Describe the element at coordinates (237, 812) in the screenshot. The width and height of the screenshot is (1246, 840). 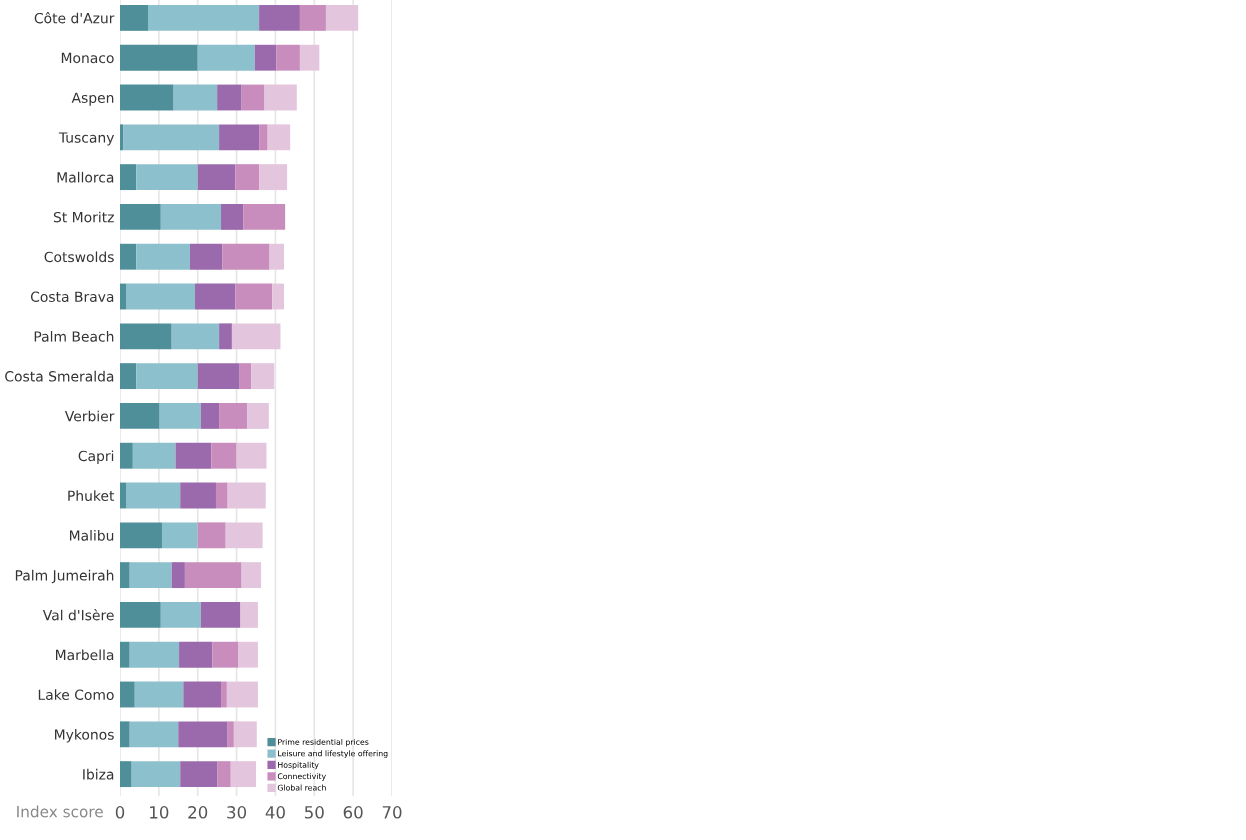
I see `x-tick-label: 30` at that location.